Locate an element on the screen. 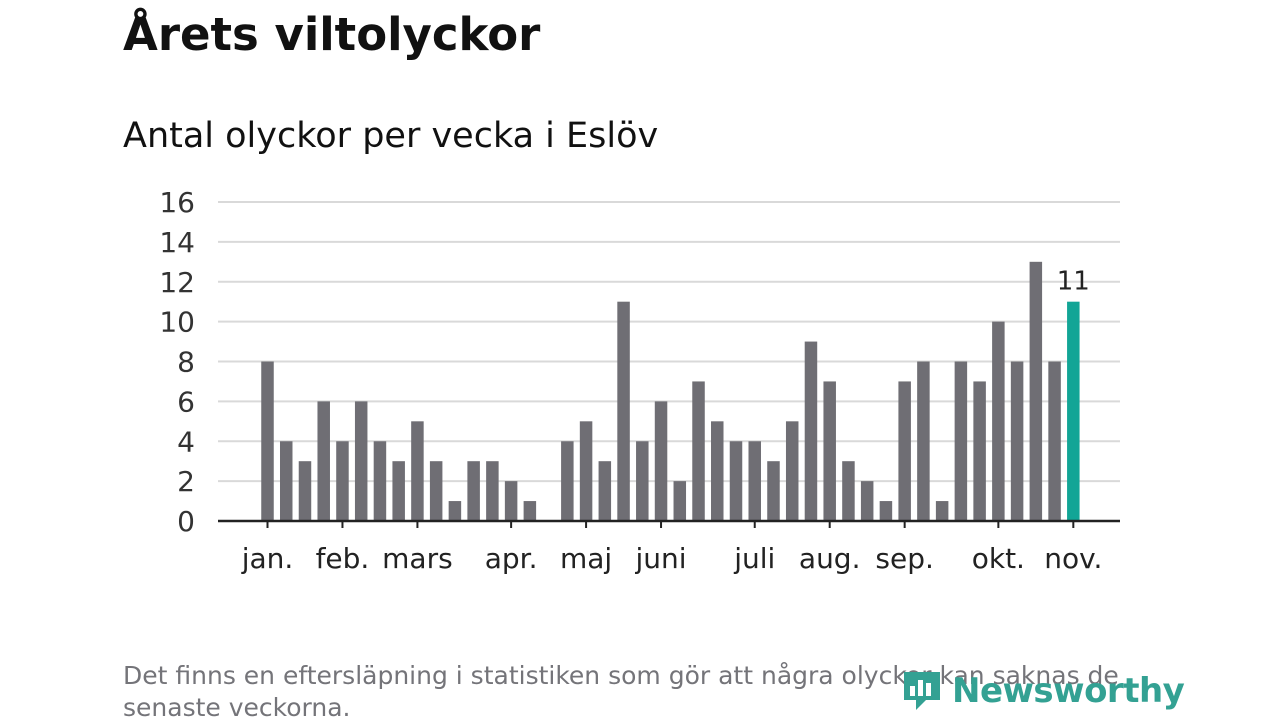  x-tick-label: jan. is located at coordinates (267, 558).